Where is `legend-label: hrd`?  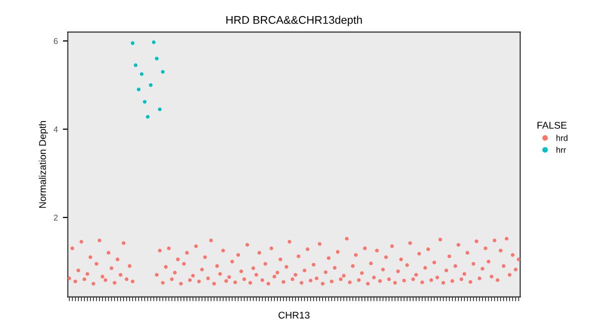 legend-label: hrd is located at coordinates (562, 137).